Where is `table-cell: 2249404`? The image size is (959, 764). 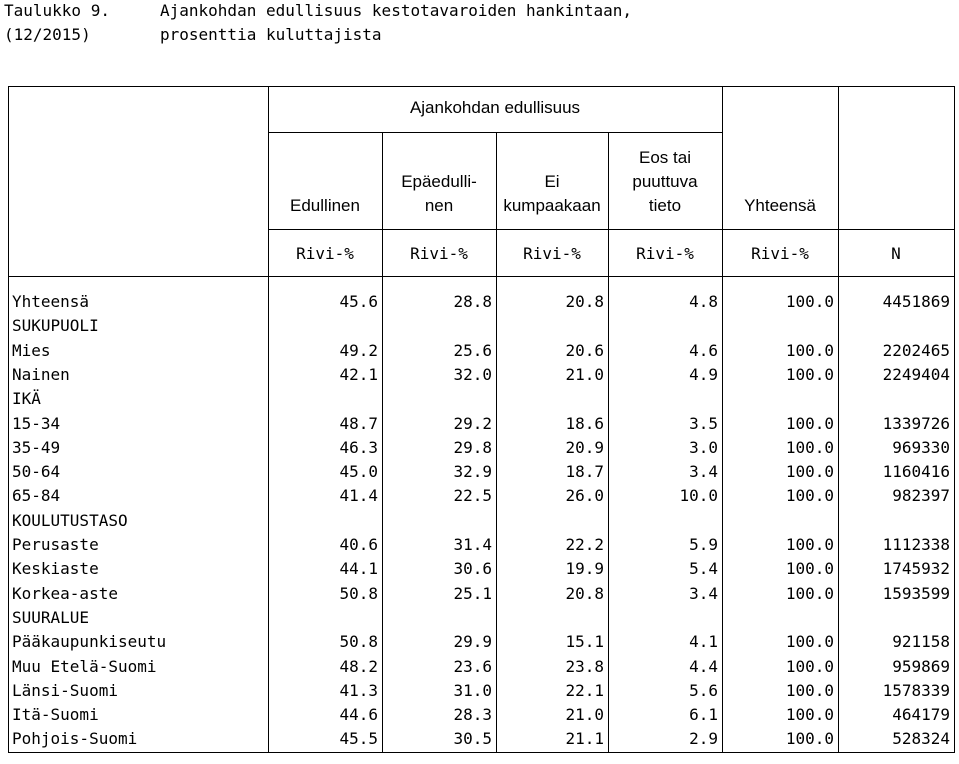
table-cell: 2249404 is located at coordinates (916, 374).